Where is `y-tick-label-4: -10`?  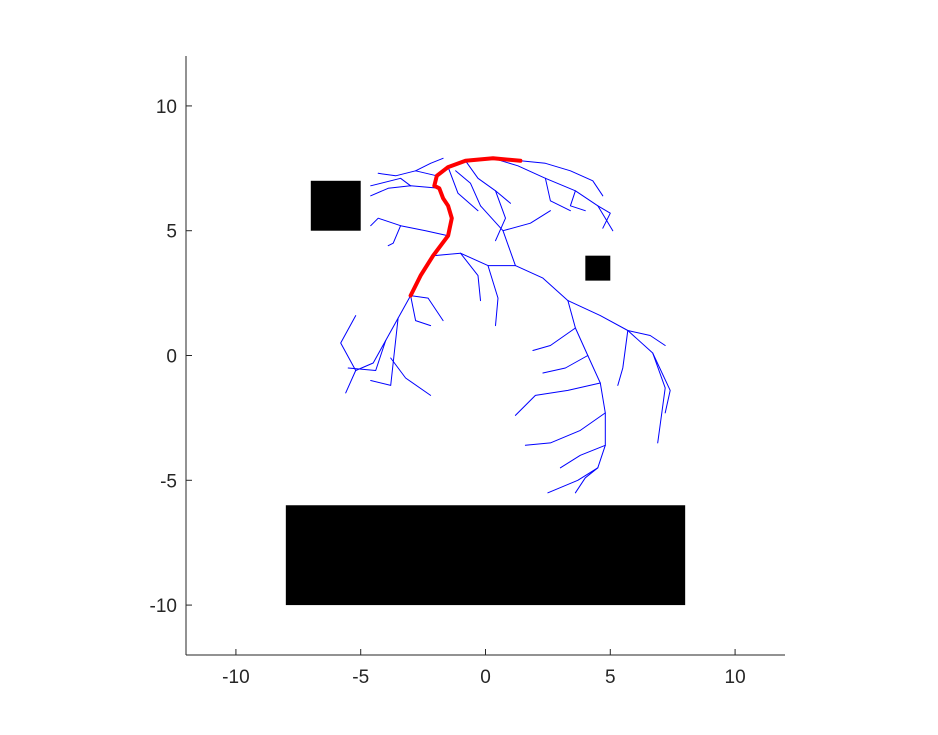 y-tick-label-4: -10 is located at coordinates (163, 606).